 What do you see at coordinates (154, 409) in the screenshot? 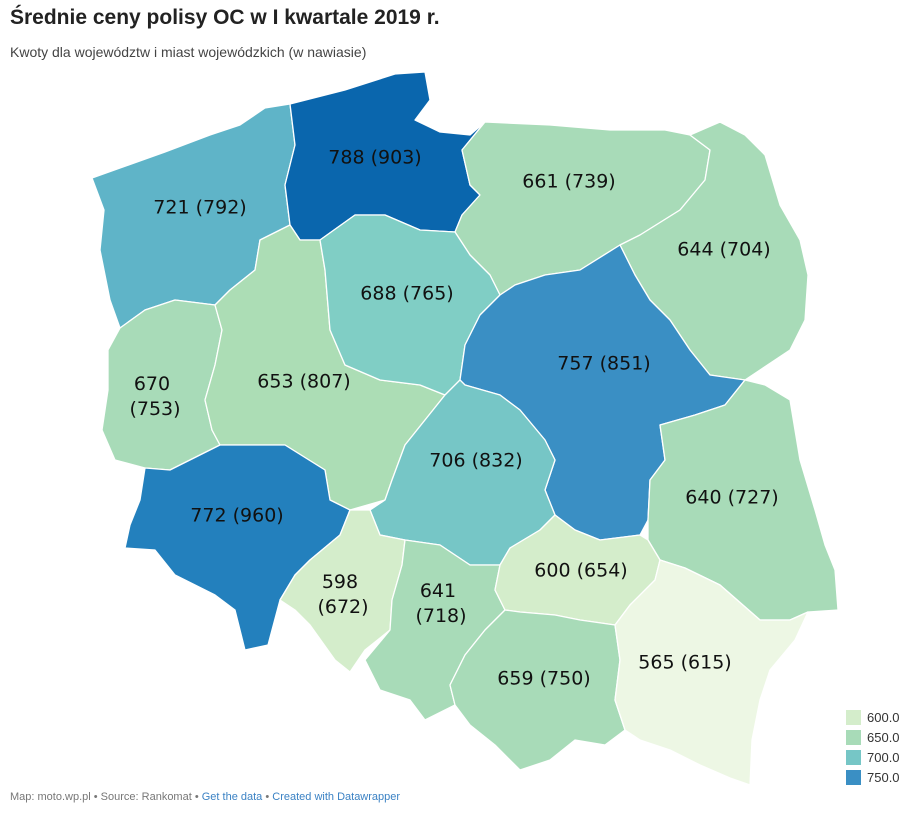
I see `region-label-lubuskie-line2: (753)` at bounding box center [154, 409].